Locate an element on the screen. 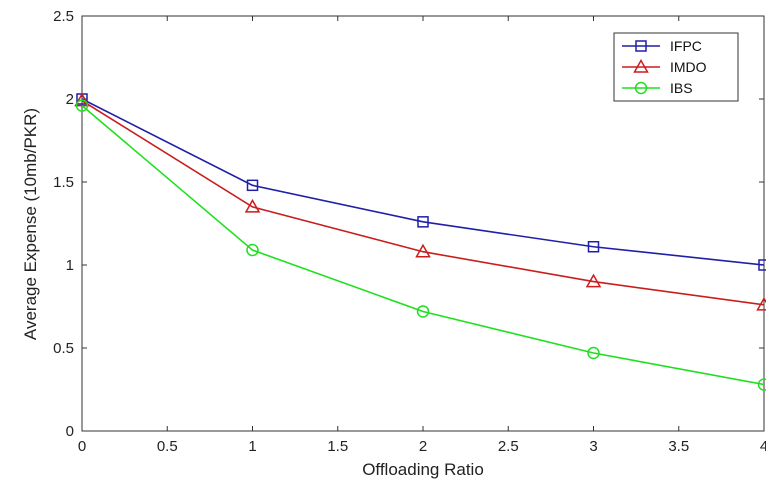 The height and width of the screenshot is (482, 766). x-tick-label: 2.5 is located at coordinates (508, 446).